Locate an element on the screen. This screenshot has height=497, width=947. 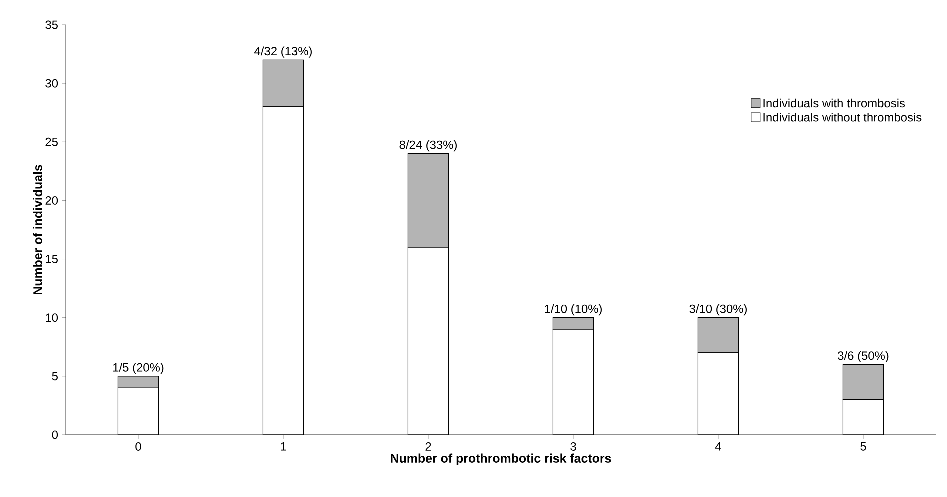
x-tick-label: 1 is located at coordinates (283, 446).